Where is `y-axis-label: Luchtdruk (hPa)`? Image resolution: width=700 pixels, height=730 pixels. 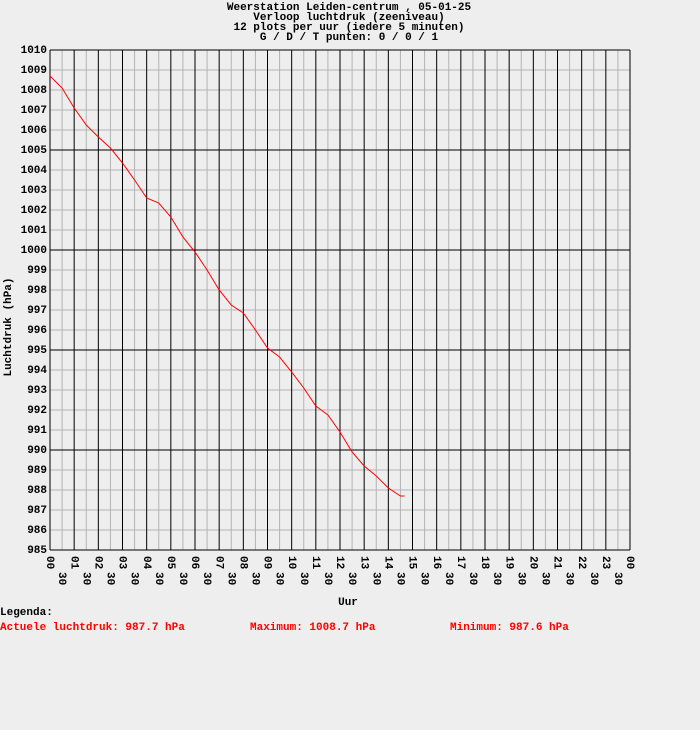 y-axis-label: Luchtdruk (hPa) is located at coordinates (9, 326).